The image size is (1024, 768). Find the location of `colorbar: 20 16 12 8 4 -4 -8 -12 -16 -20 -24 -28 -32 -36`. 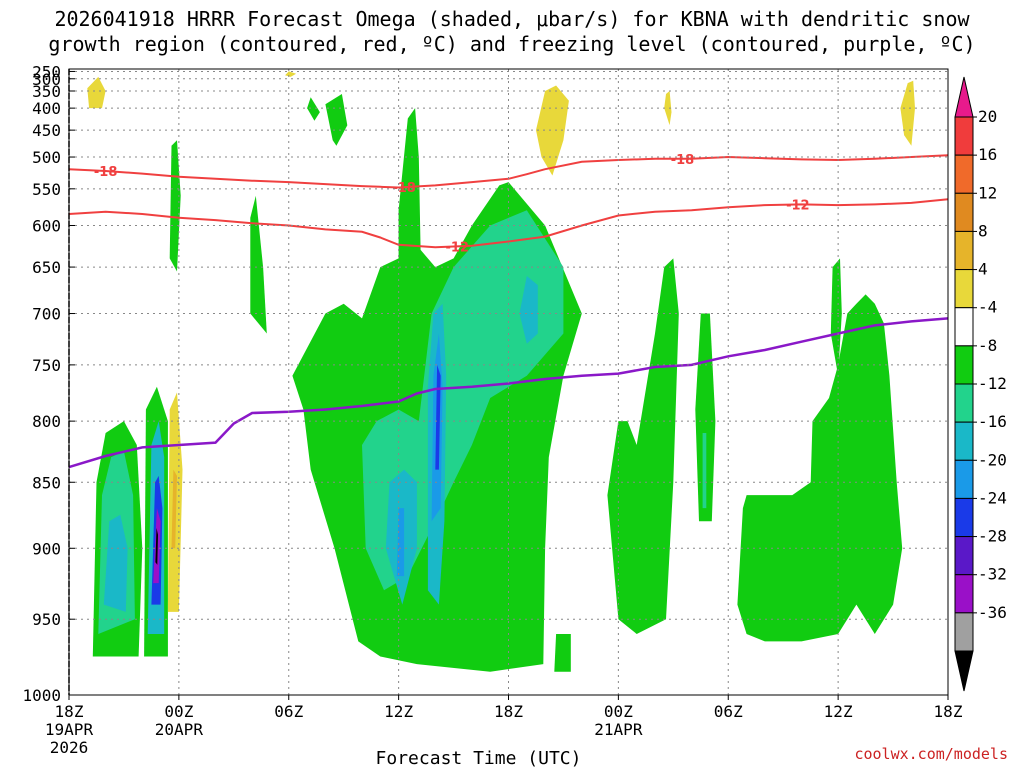

colorbar: 20 16 12 8 4 -4 -8 -12 -16 -20 -24 -28 -32 -36 is located at coordinates (980, 384).